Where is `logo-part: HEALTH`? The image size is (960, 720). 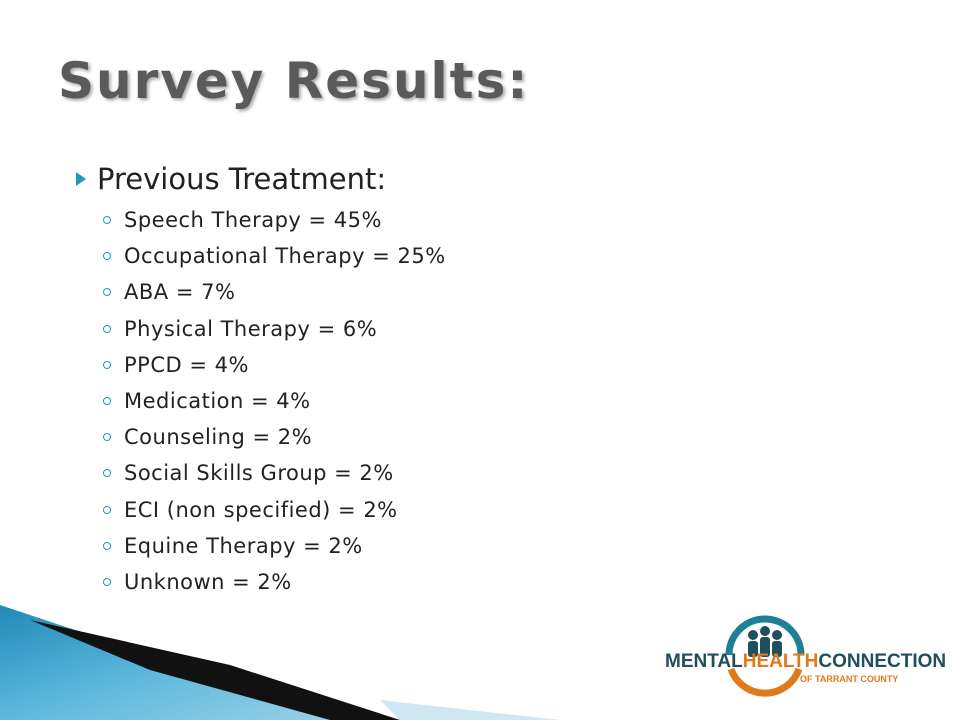
logo-part: HEALTH is located at coordinates (781, 661).